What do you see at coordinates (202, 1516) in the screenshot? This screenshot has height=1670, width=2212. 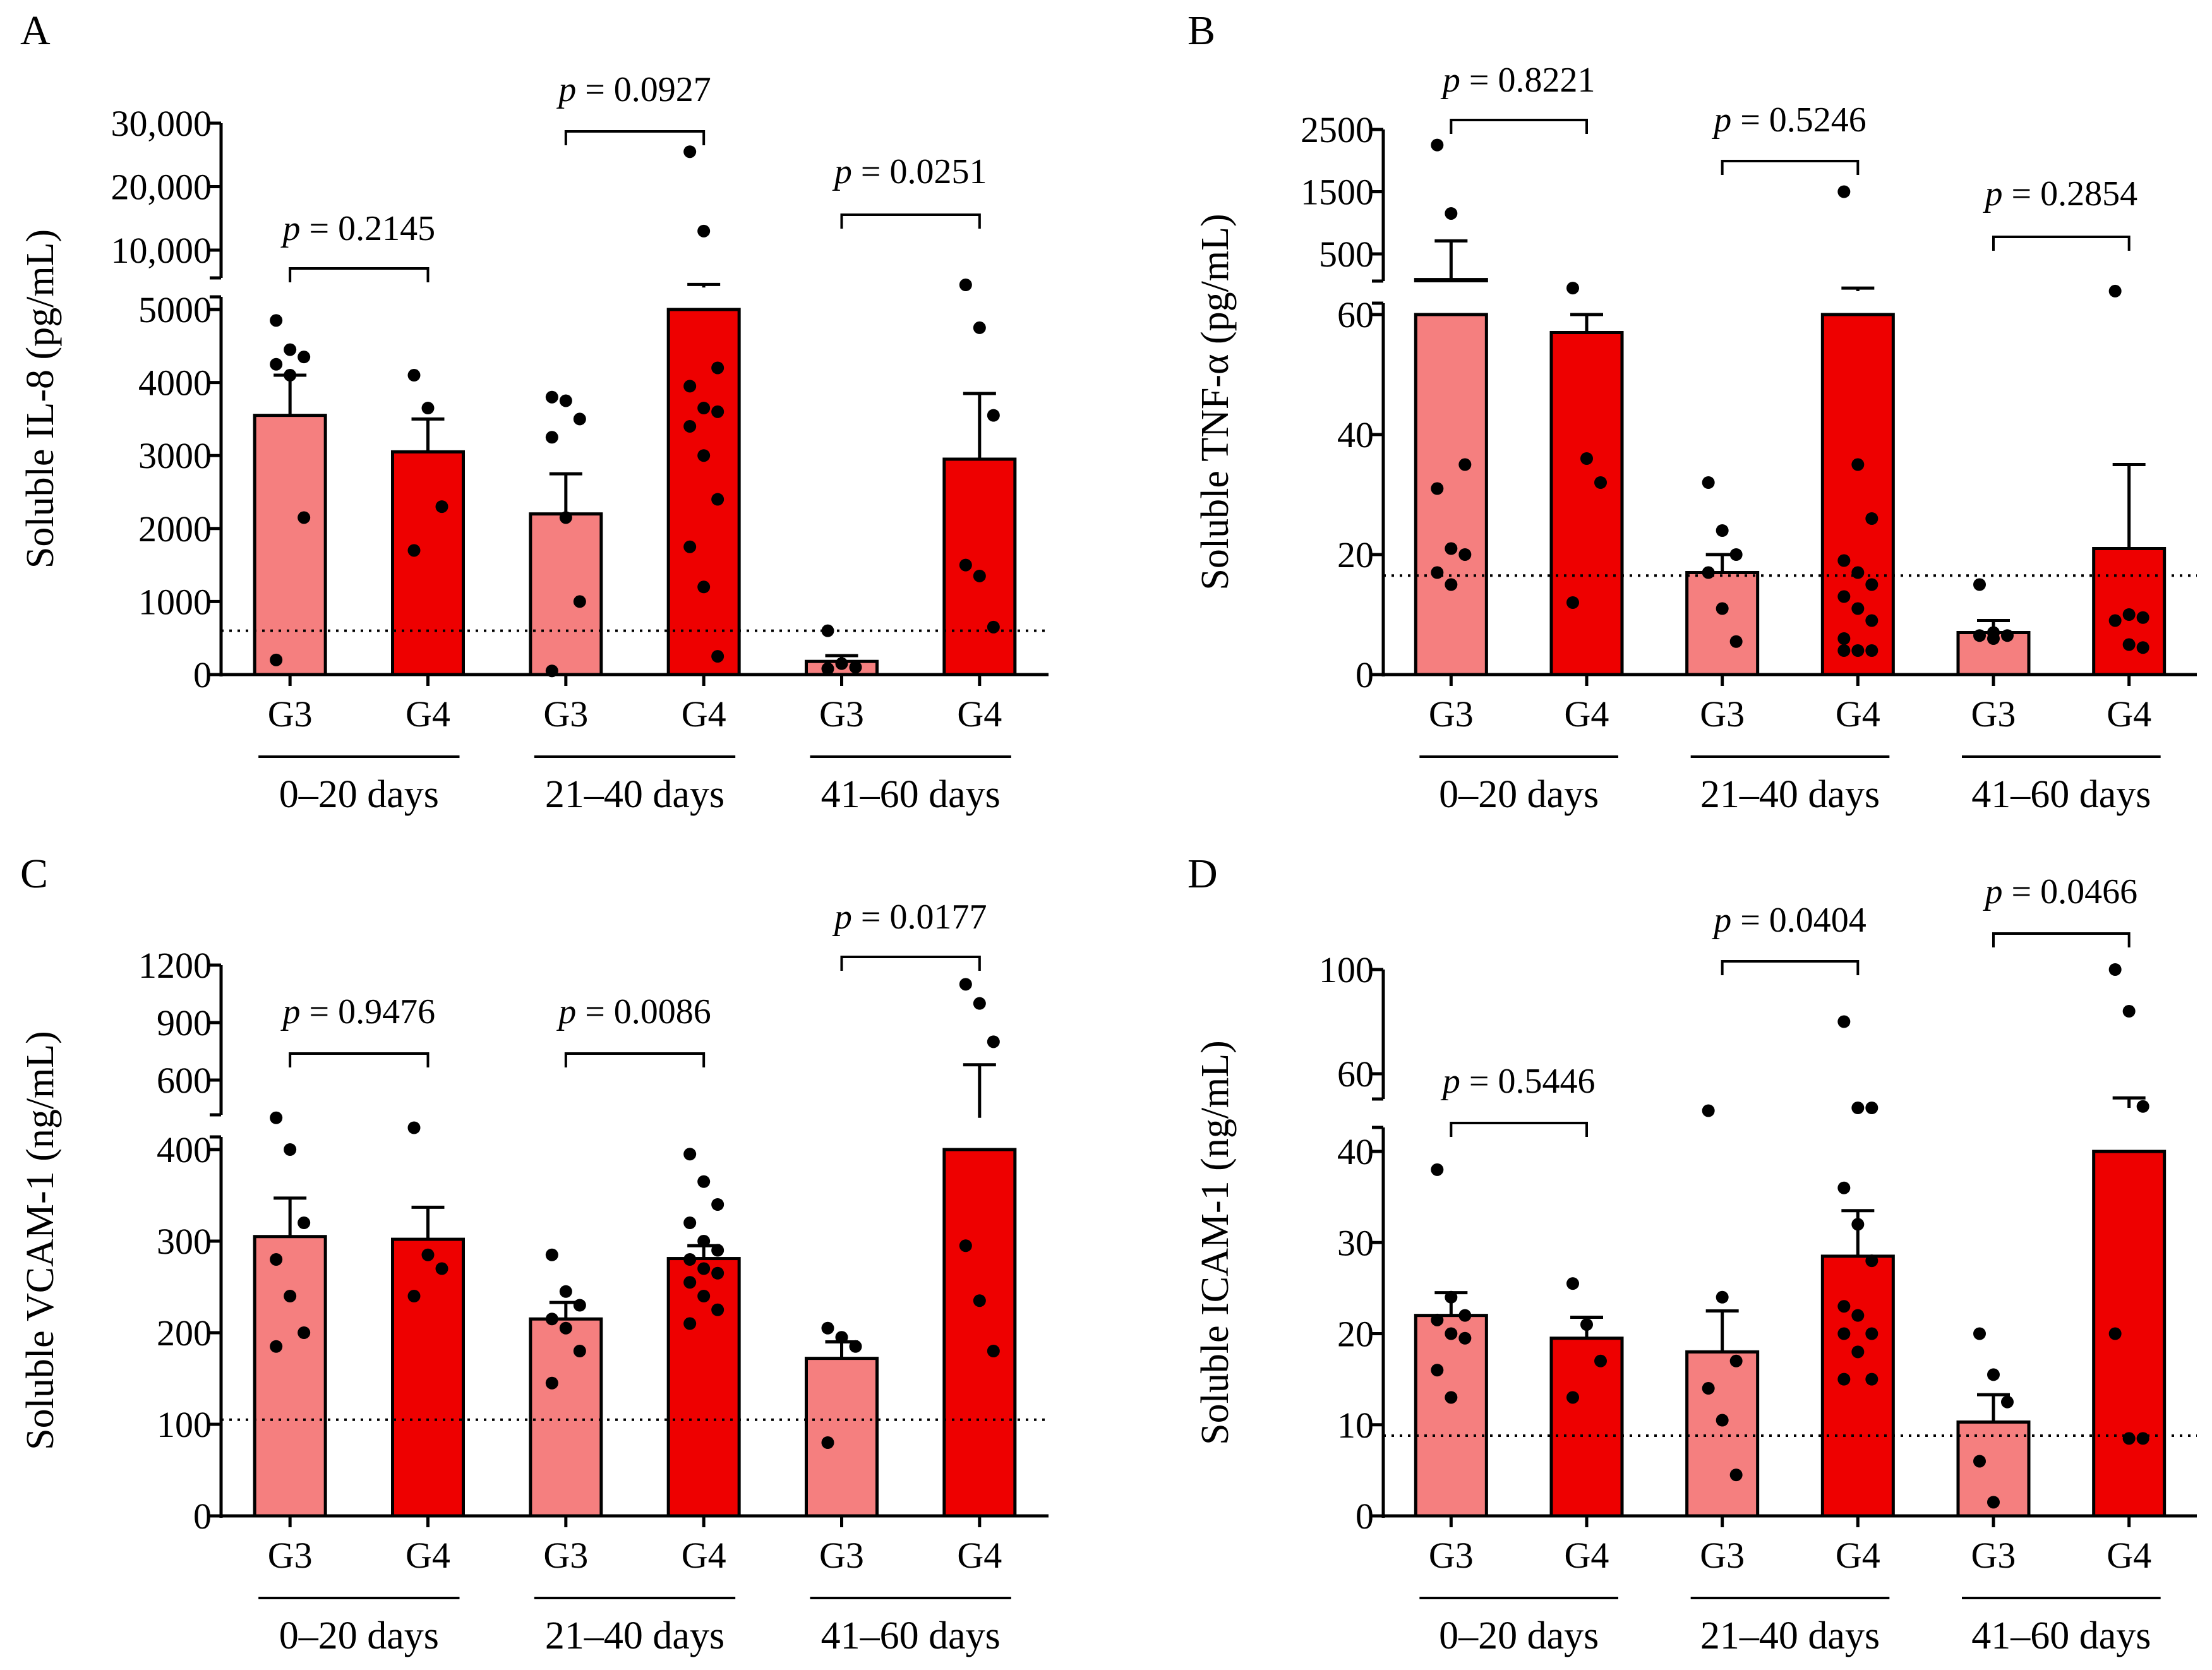 I see `y-tick-label: 0` at bounding box center [202, 1516].